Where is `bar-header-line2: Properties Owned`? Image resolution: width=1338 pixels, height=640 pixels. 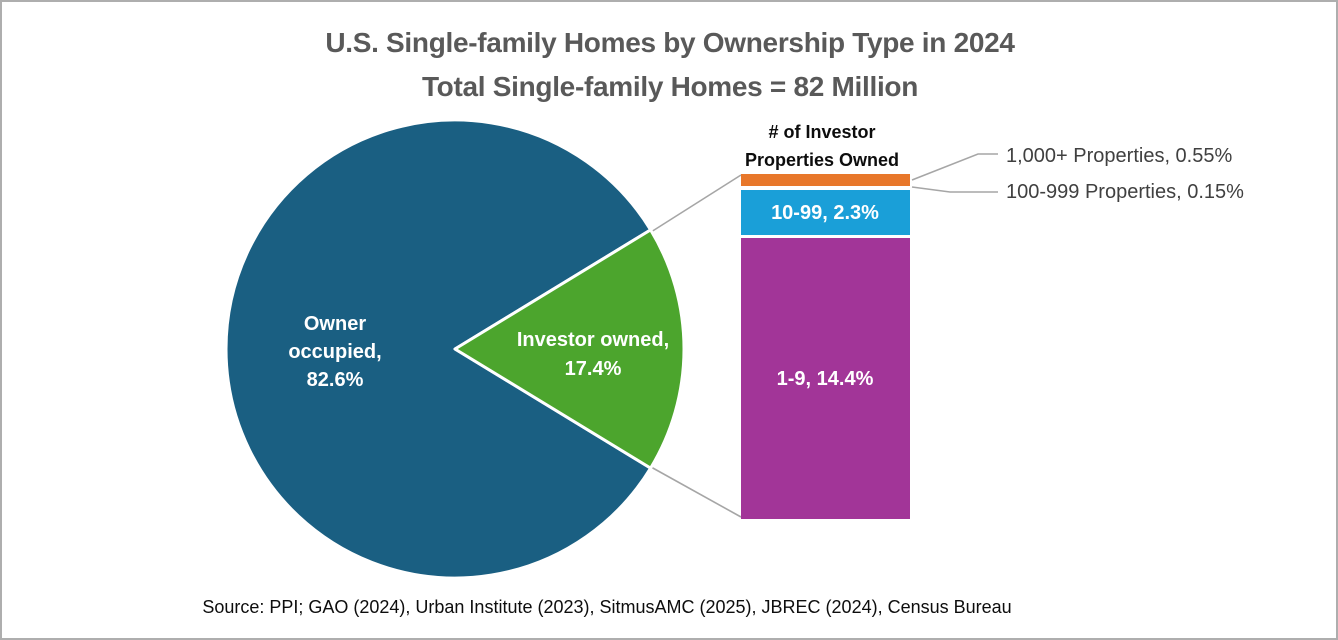
bar-header-line2: Properties Owned is located at coordinates (822, 160).